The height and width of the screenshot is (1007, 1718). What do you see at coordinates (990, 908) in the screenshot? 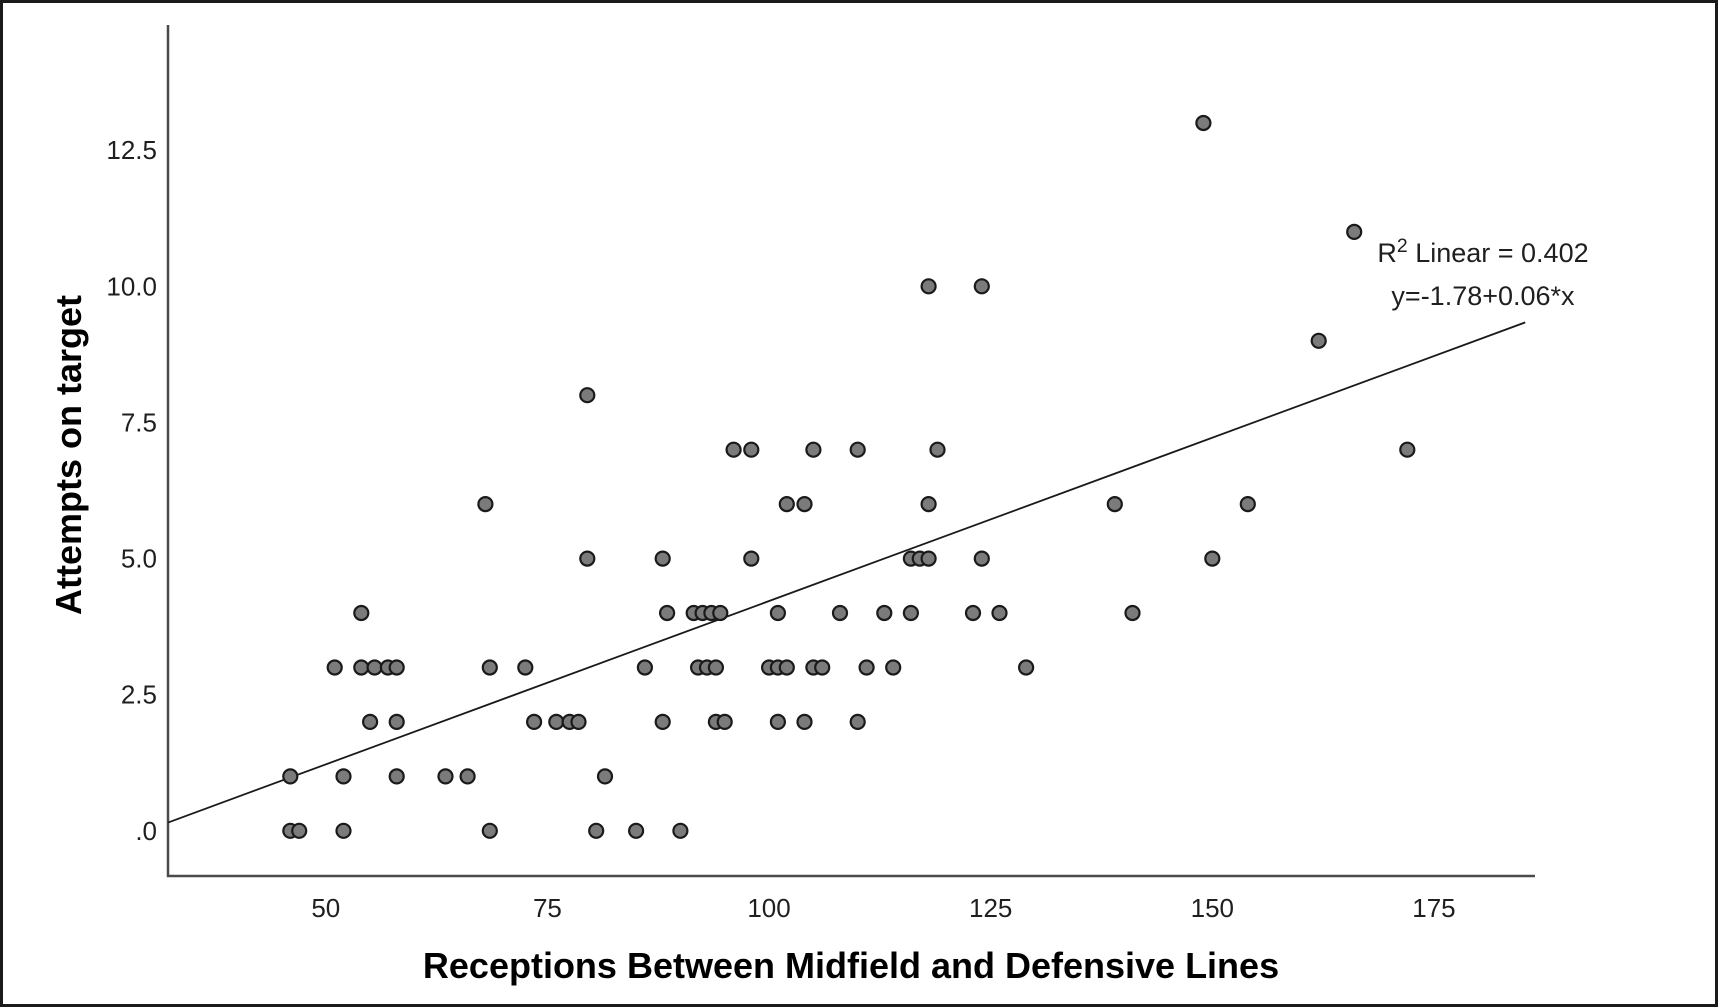
I see `x-tick-label: 125` at bounding box center [990, 908].